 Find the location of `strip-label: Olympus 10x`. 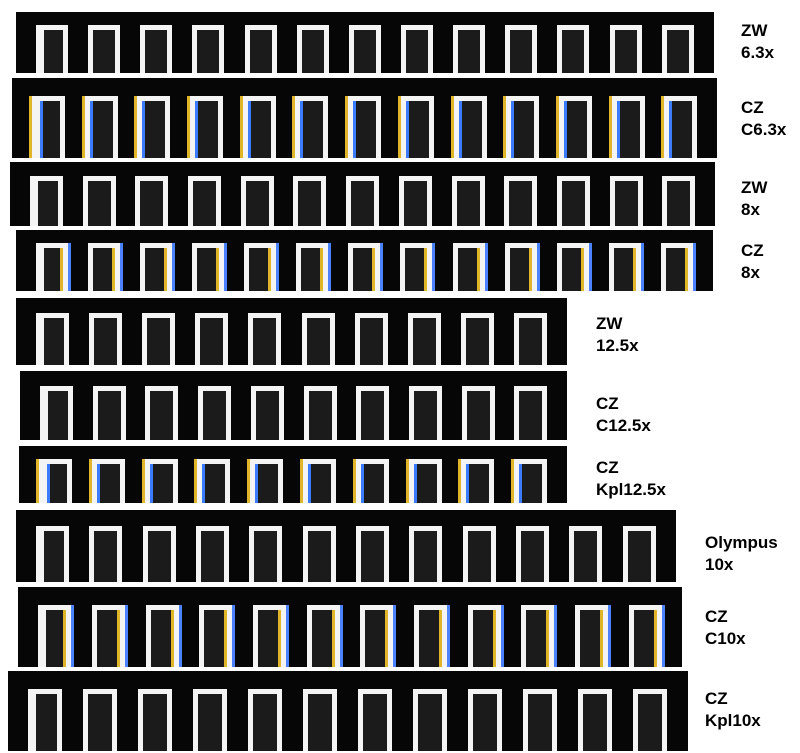

strip-label: Olympus 10x is located at coordinates (741, 554).